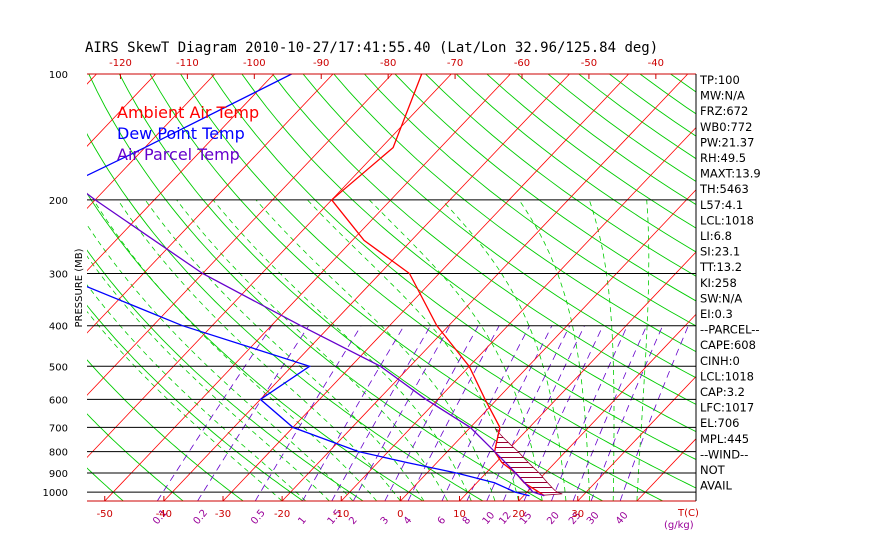 The image size is (870, 560). Describe the element at coordinates (254, 63) in the screenshot. I see `top-temp-label: -100` at that location.